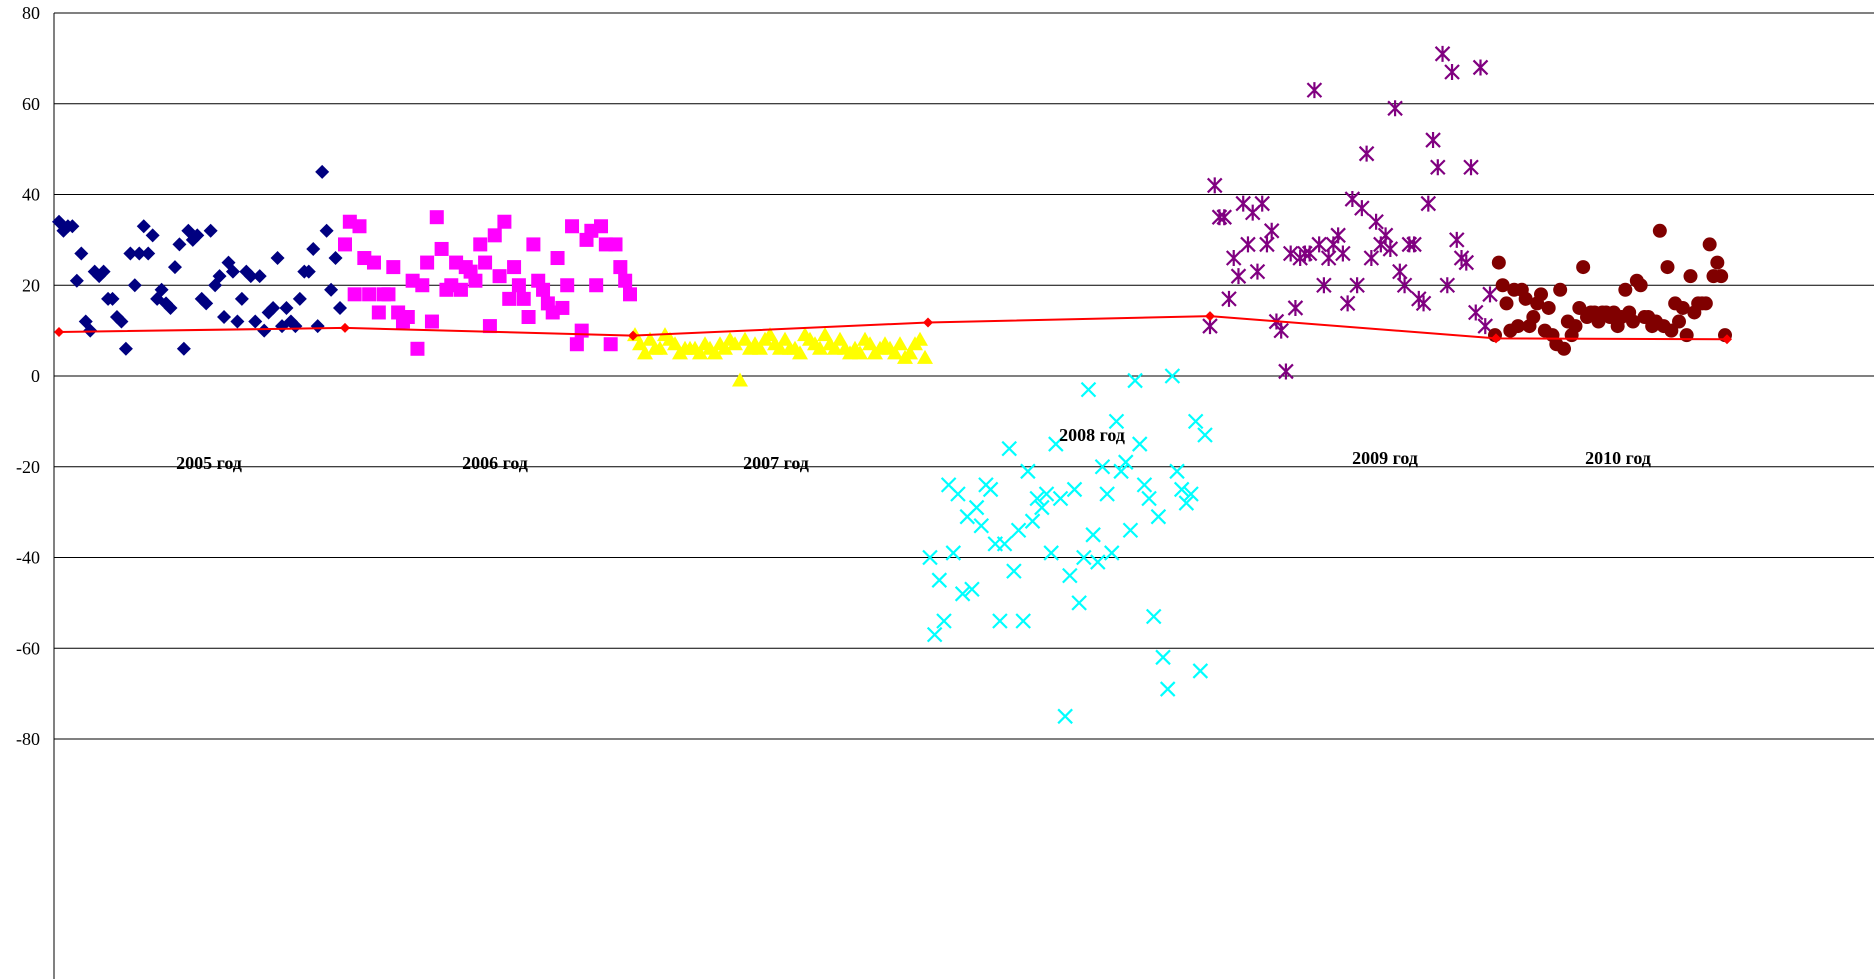 The width and height of the screenshot is (1874, 979). Describe the element at coordinates (28, 558) in the screenshot. I see `y-tick-label: -40` at that location.